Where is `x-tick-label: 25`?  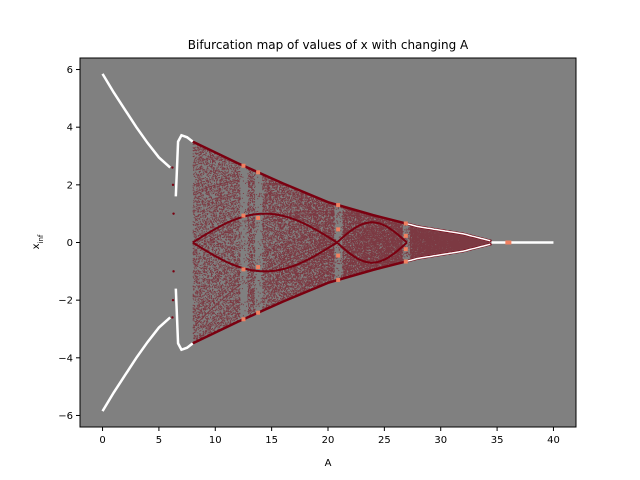
x-tick-label: 25 is located at coordinates (384, 440).